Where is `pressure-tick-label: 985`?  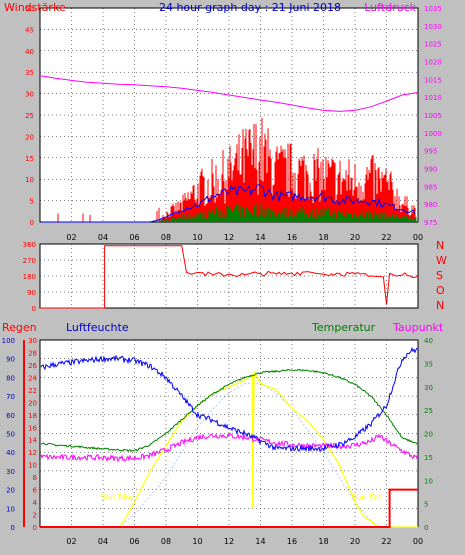
pressure-tick-label: 985 is located at coordinates (430, 187).